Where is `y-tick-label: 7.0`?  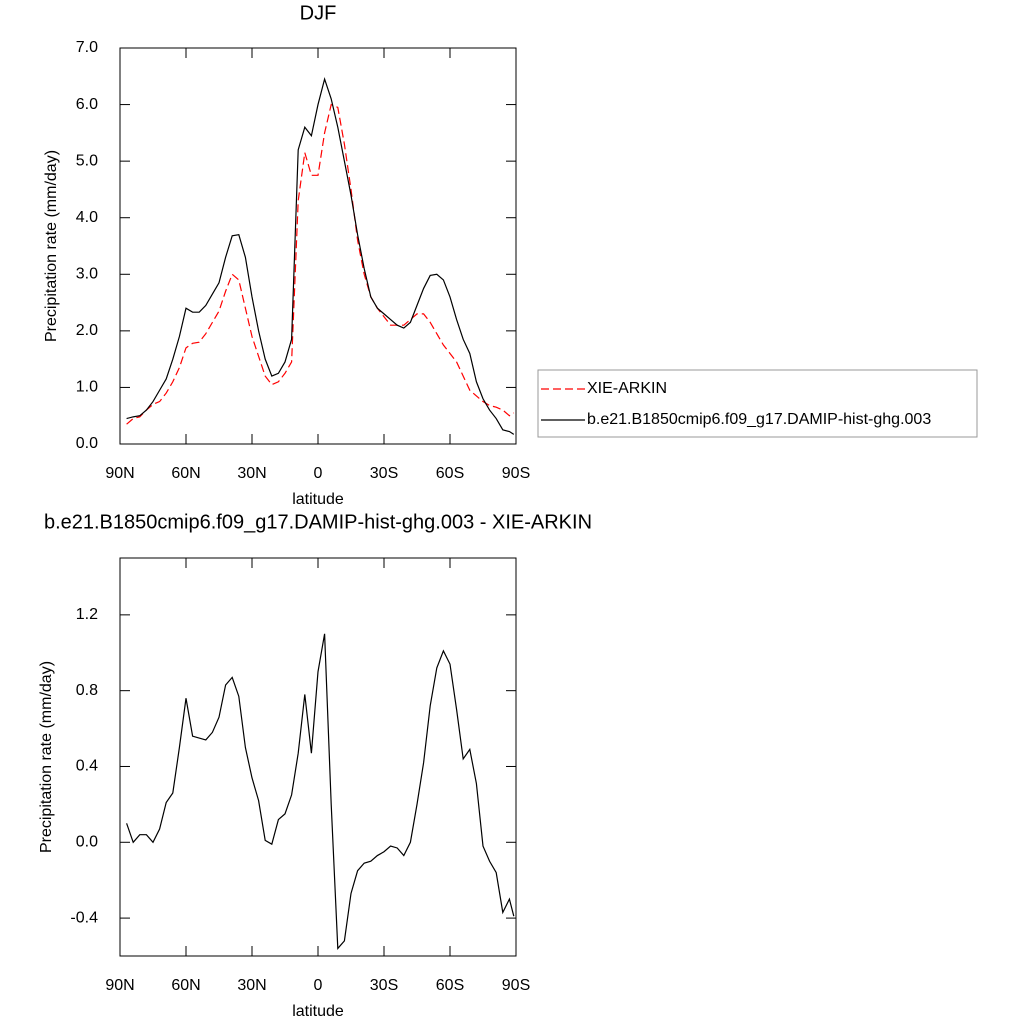
y-tick-label: 7.0 is located at coordinates (87, 47).